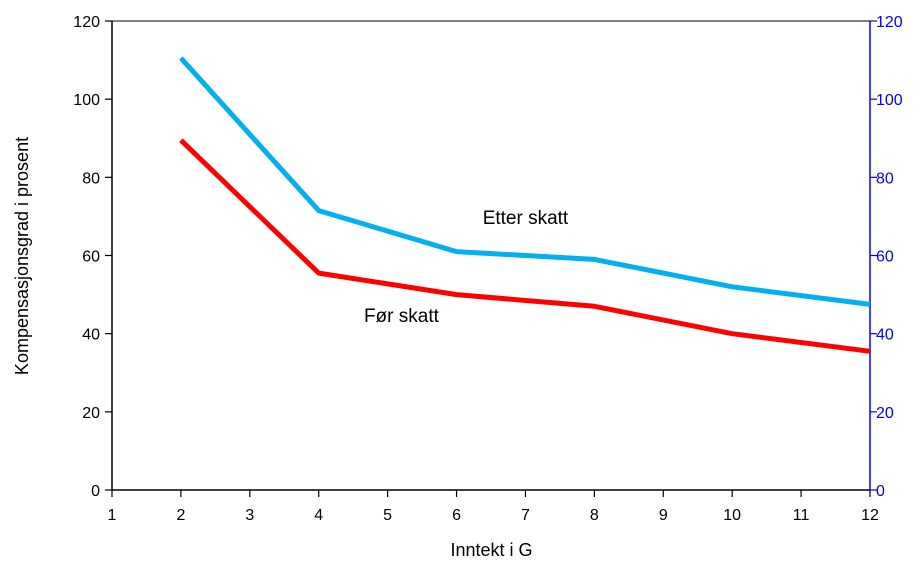 This screenshot has height=562, width=922. What do you see at coordinates (885, 257) in the screenshot?
I see `y-tick-label-right: 60` at bounding box center [885, 257].